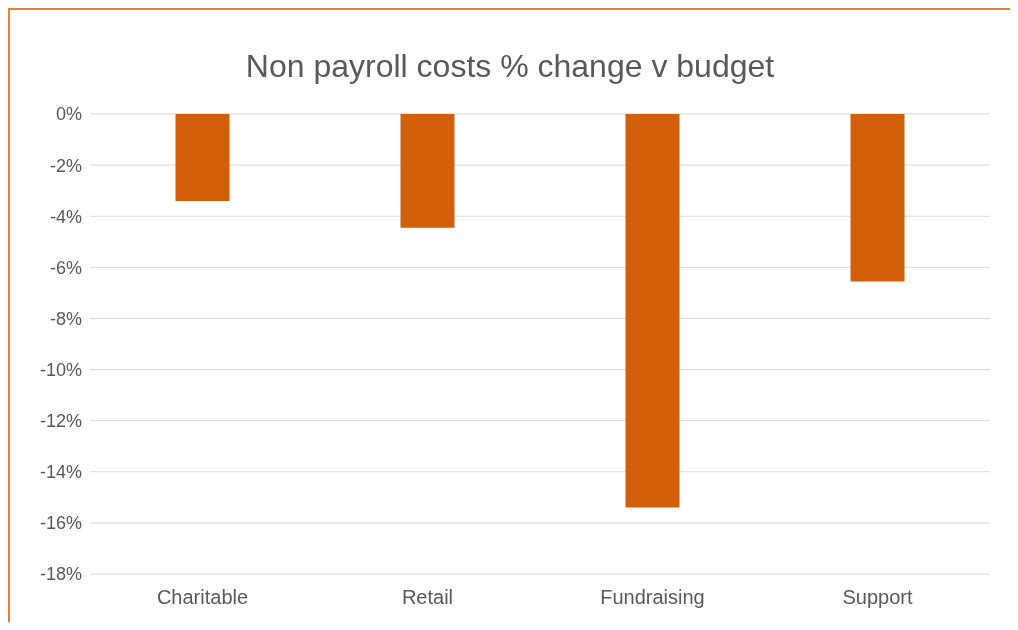 This screenshot has width=1018, height=630. What do you see at coordinates (68, 114) in the screenshot?
I see `y-tick-label: 0%` at bounding box center [68, 114].